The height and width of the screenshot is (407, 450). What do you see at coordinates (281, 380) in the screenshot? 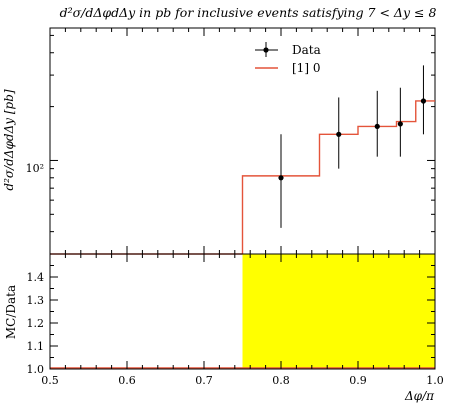
I see `x-tick-label: 0.8` at bounding box center [281, 380].